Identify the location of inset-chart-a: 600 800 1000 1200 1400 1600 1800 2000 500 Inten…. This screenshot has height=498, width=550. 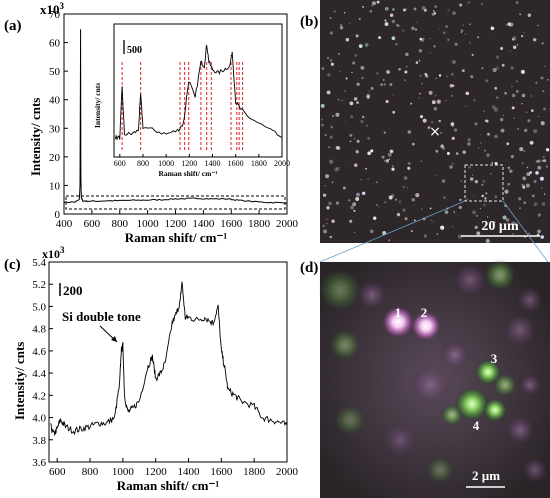
(191, 100).